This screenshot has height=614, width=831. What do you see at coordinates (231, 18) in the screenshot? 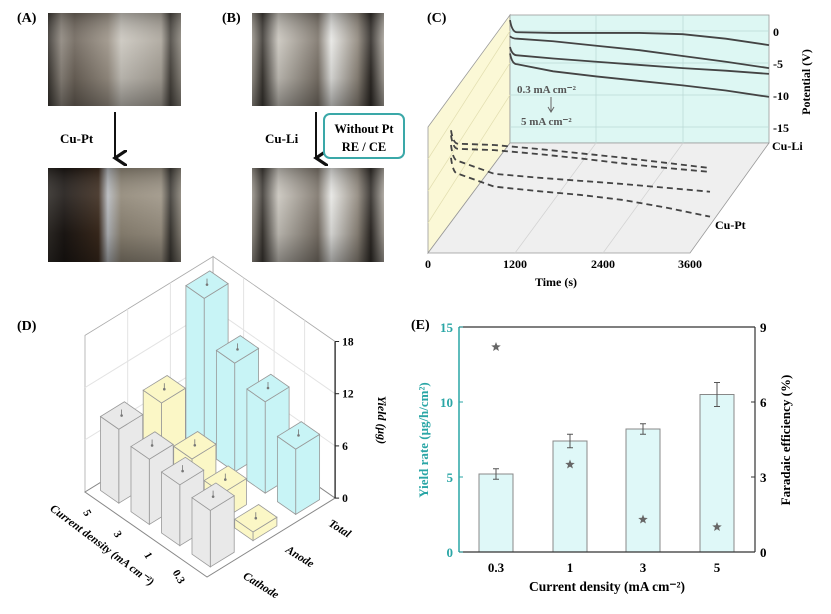
I see `panel-b-label: (B)` at bounding box center [231, 18].